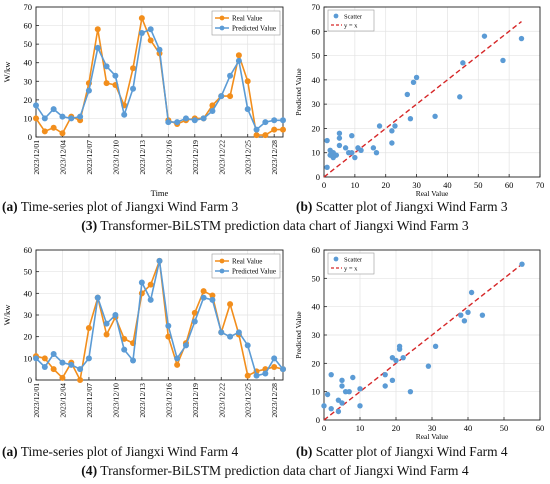 The width and height of the screenshot is (550, 484). Describe the element at coordinates (274, 400) in the screenshot. I see `x-tick-label: 2023/12/28` at that location.